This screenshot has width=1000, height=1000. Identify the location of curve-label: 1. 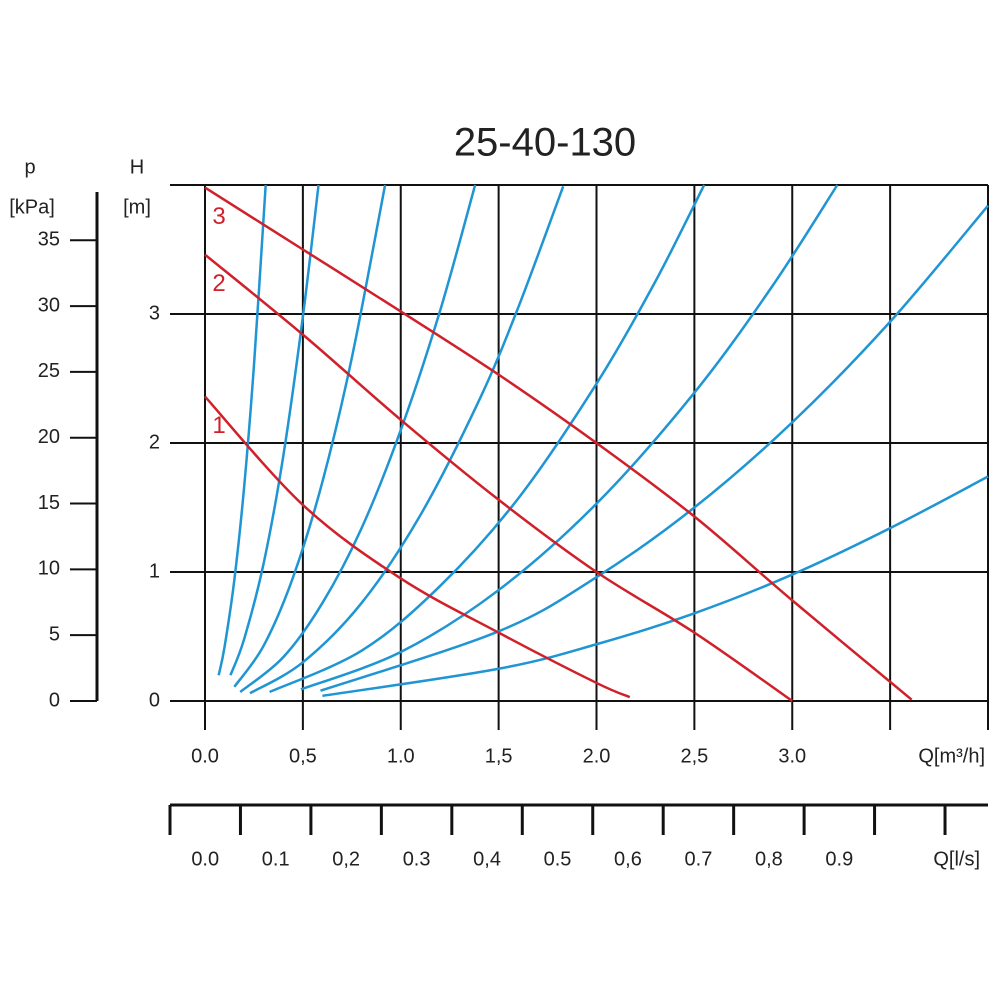
(218, 425).